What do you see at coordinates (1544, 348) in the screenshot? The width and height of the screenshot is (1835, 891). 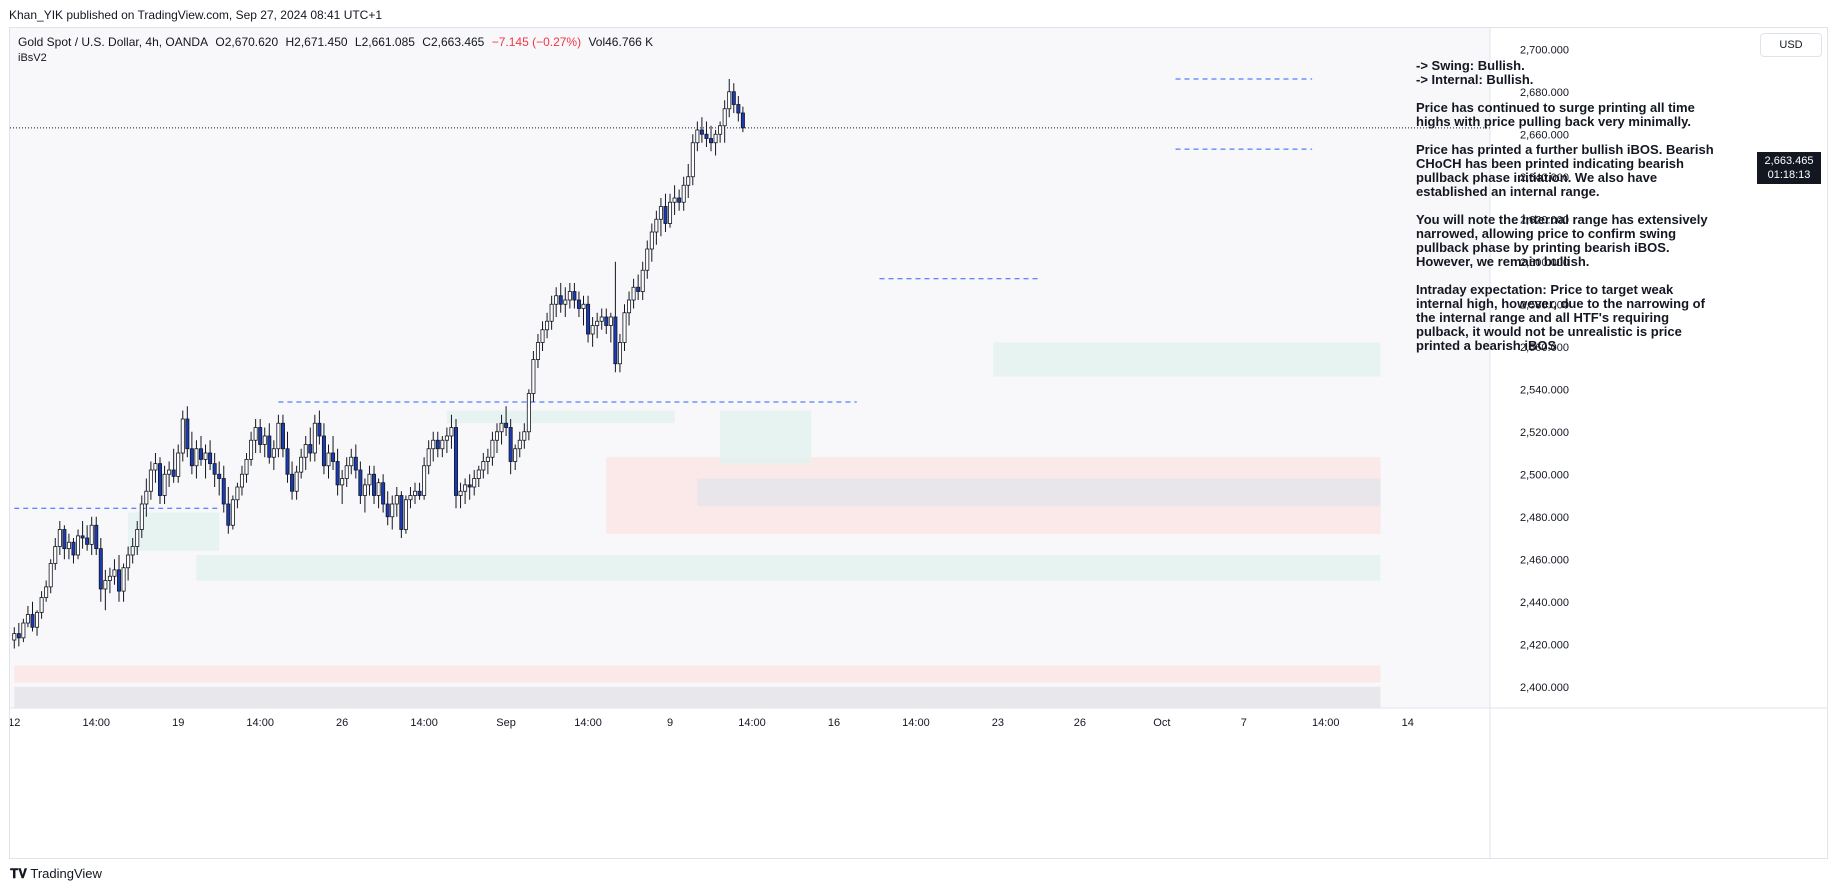 I see `y-tick-label: 2,560.000` at bounding box center [1544, 348].